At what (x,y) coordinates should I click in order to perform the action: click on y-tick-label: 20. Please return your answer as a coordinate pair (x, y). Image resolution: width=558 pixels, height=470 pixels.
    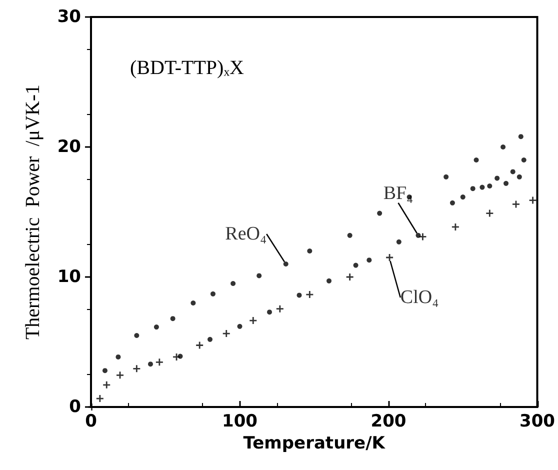
    Looking at the image, I should click on (69, 147).